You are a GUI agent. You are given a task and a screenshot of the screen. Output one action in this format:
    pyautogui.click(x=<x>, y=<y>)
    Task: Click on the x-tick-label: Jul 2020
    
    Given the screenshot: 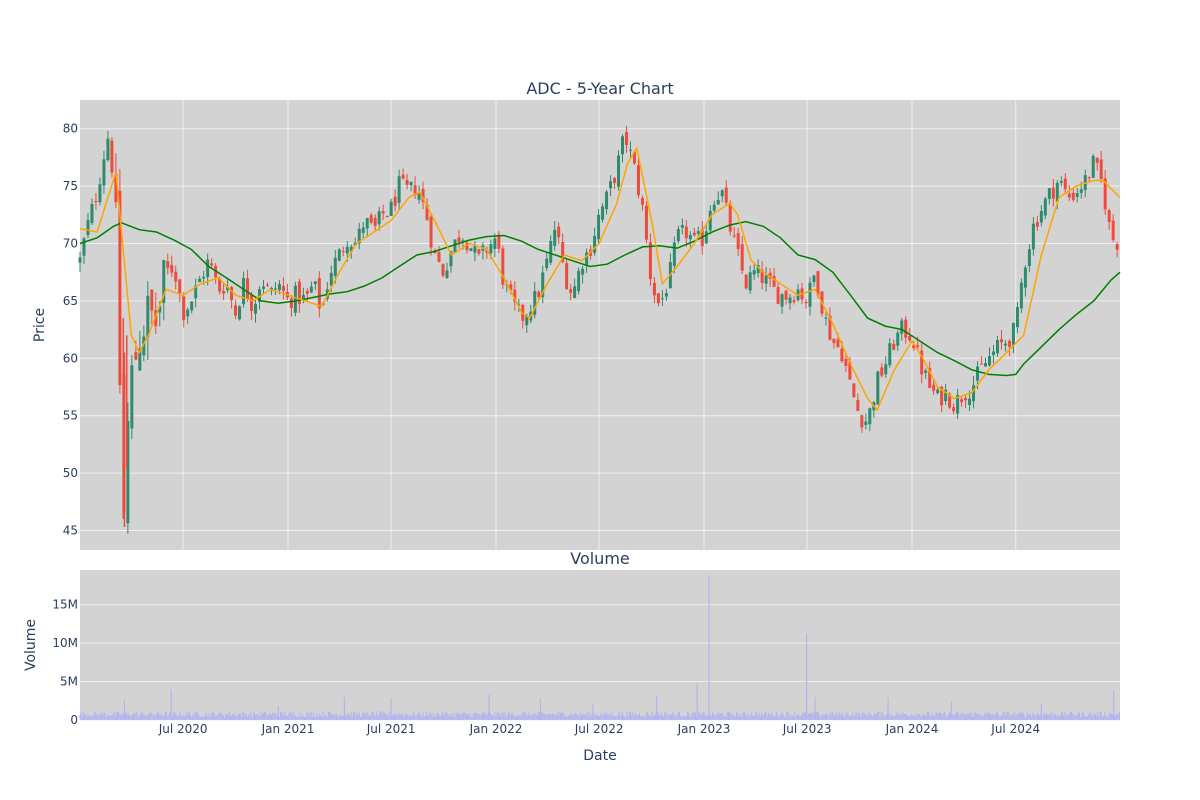 What is the action you would take?
    pyautogui.click(x=183, y=729)
    